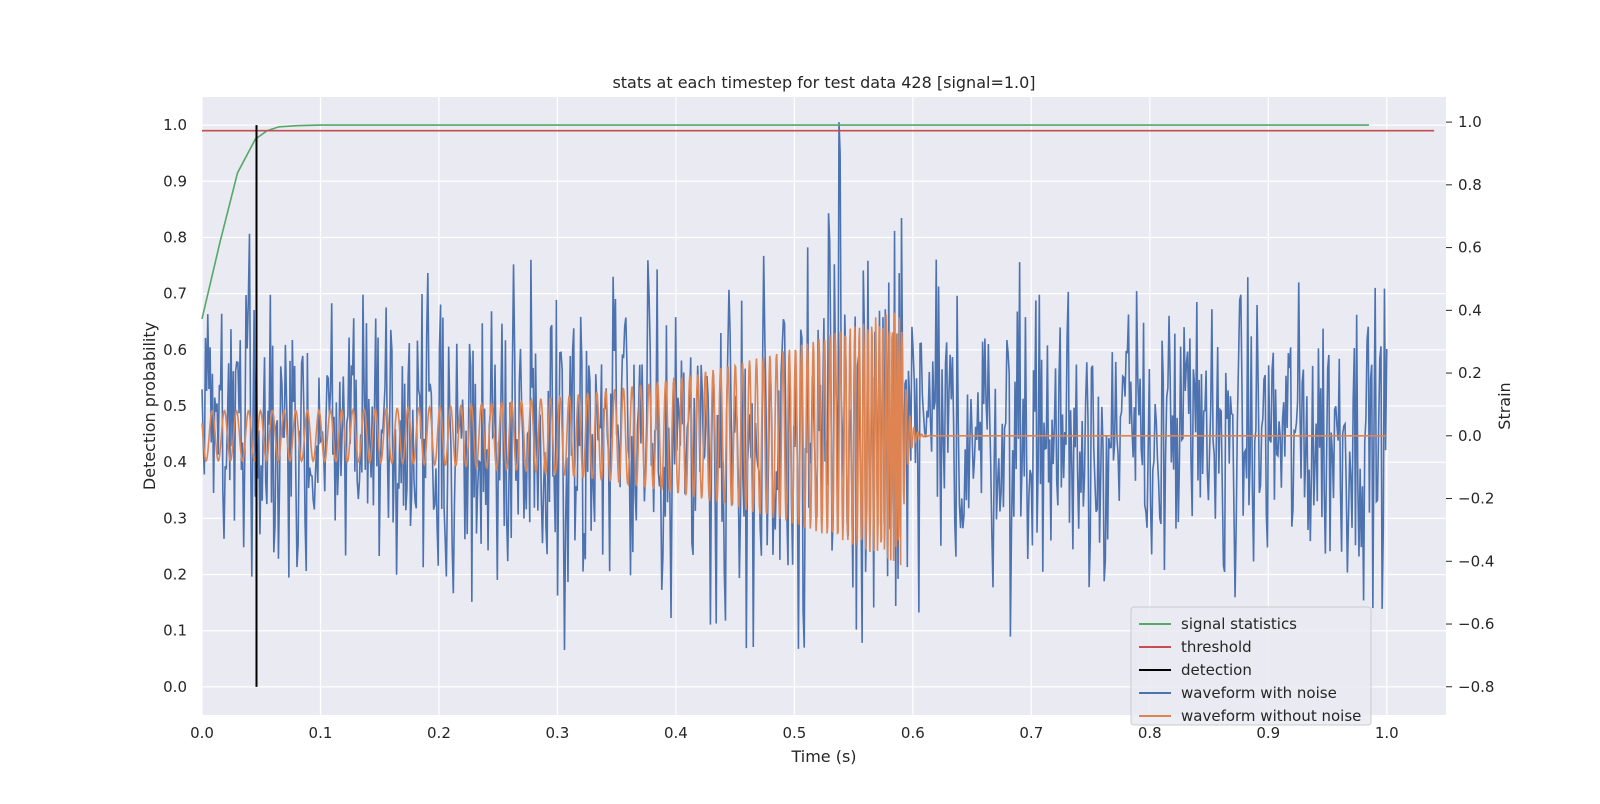  I want to click on y-tick-label-left: 0.1, so click(175, 631).